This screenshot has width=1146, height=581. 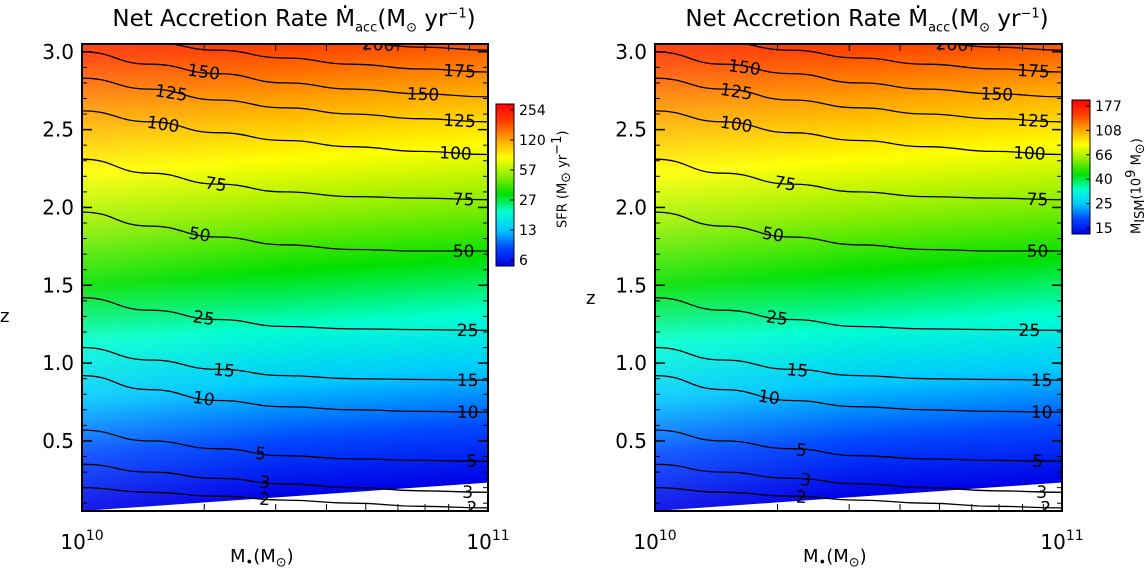 What do you see at coordinates (952, 45) in the screenshot?
I see `contour-label-200-right: 200` at bounding box center [952, 45].